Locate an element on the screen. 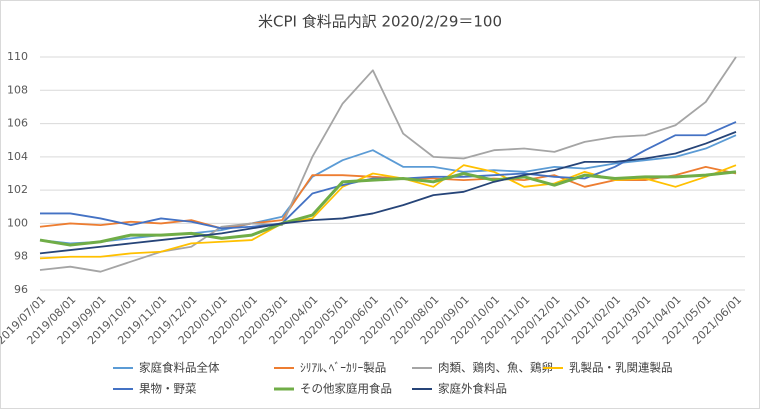 The height and width of the screenshot is (409, 760). y-tick-label: 98 is located at coordinates (21, 256).